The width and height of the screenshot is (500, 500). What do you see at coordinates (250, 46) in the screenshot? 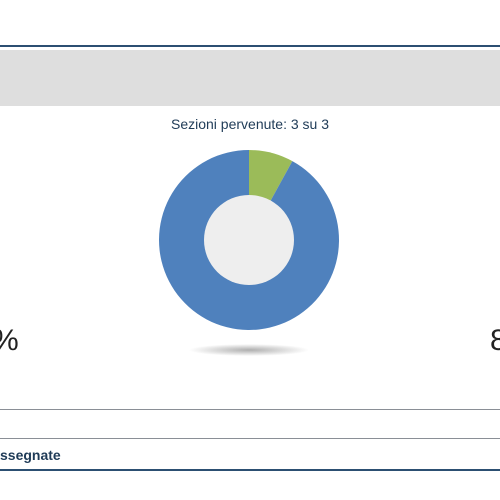
I see `top-border` at bounding box center [250, 46].